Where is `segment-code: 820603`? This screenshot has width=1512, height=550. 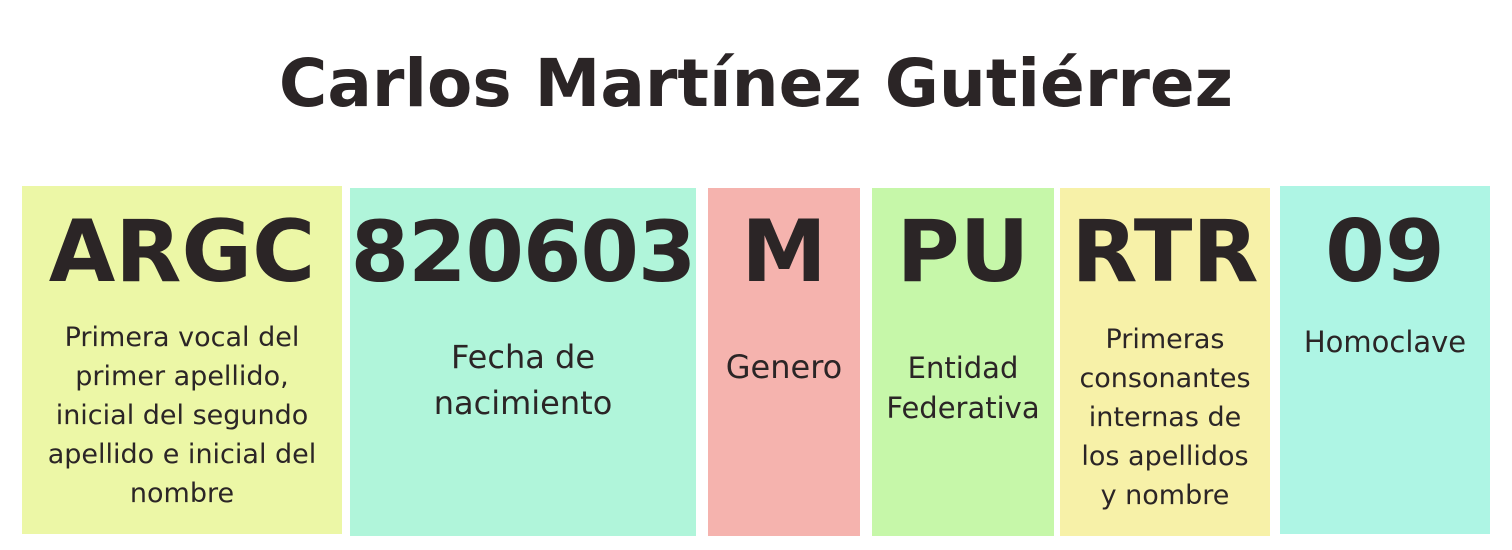
segment-code: 820603 is located at coordinates (523, 252).